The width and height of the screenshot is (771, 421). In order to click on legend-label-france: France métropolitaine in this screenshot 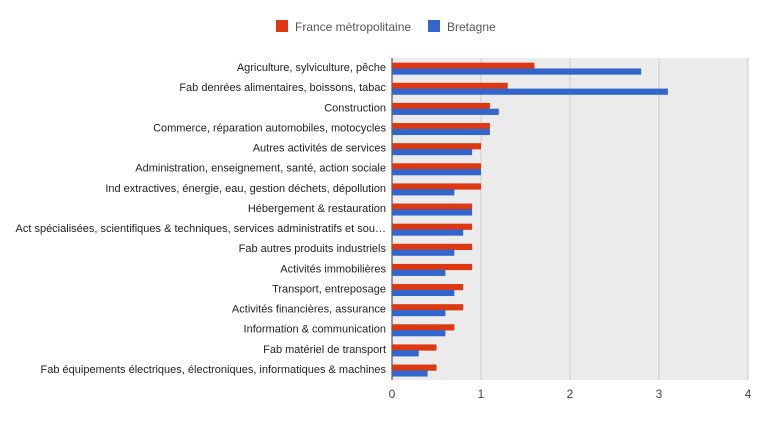, I will do `click(353, 27)`.